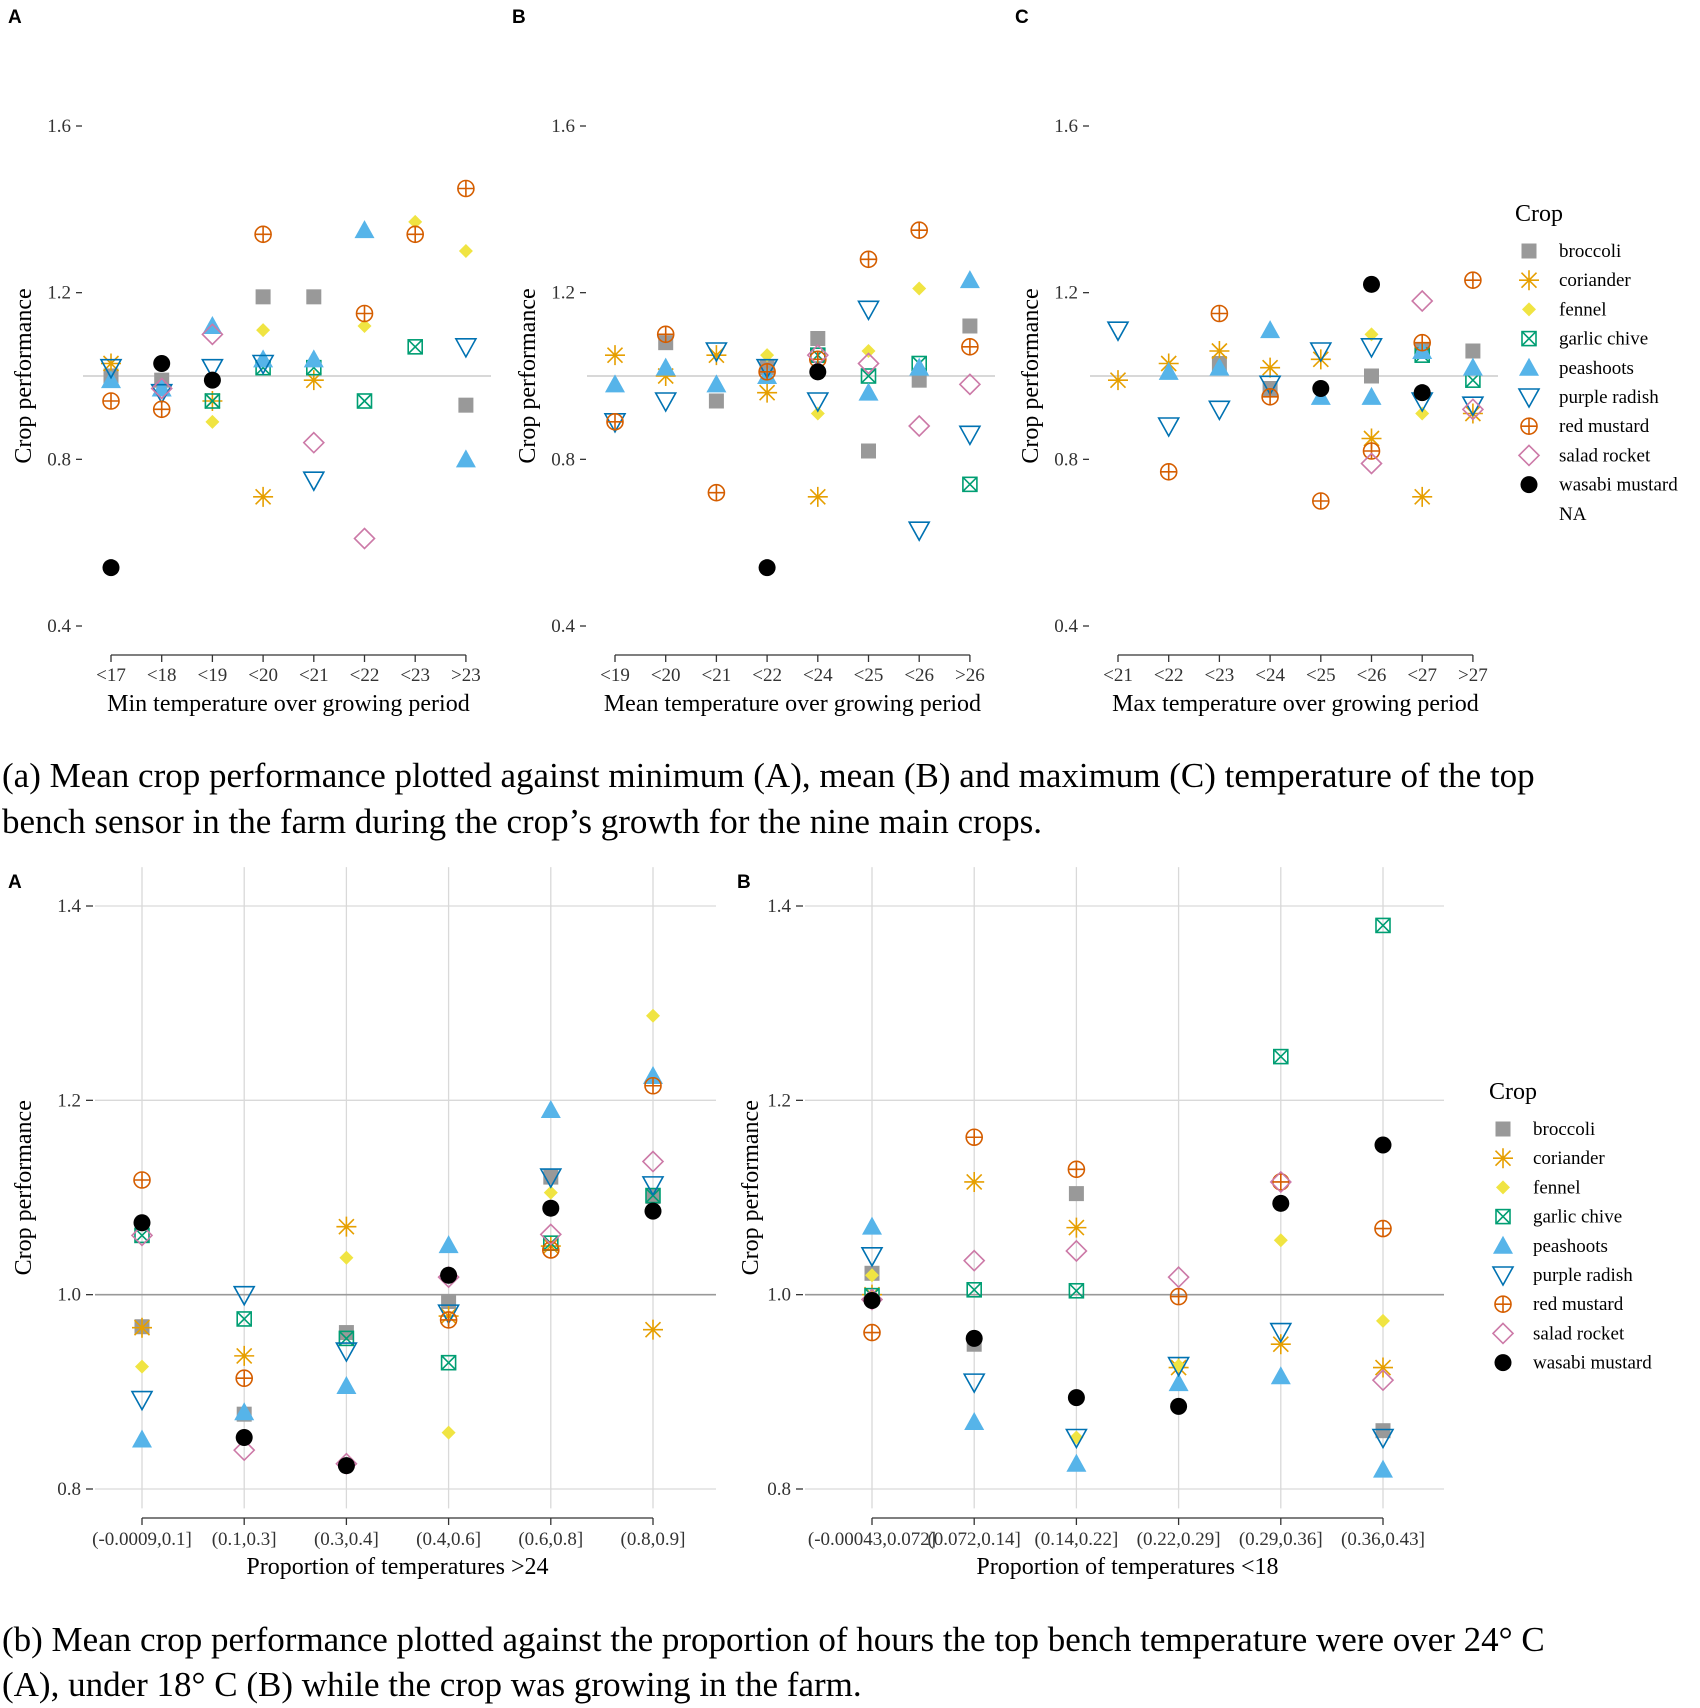 Image resolution: width=1700 pixels, height=1708 pixels. I want to click on series-red-mustard, so click(288, 299).